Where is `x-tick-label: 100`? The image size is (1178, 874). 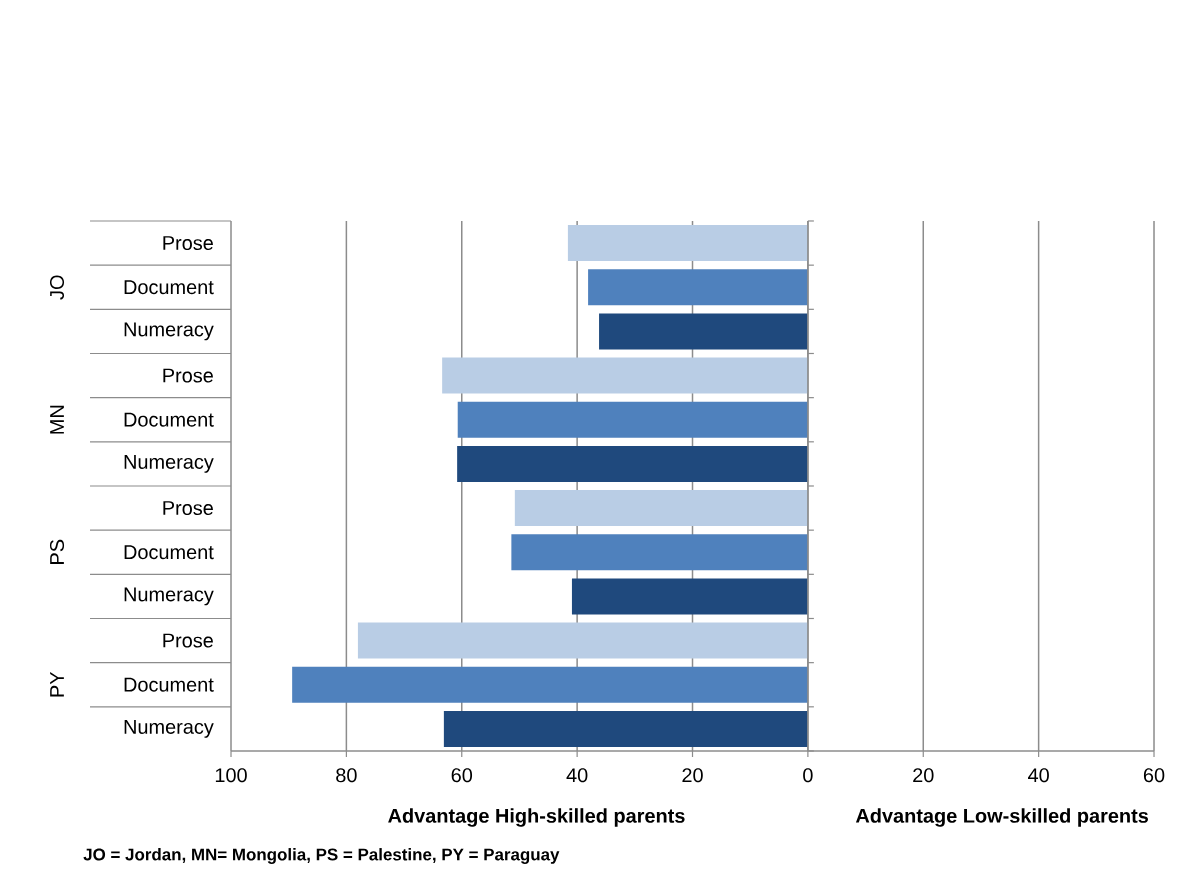
x-tick-label: 100 is located at coordinates (231, 775).